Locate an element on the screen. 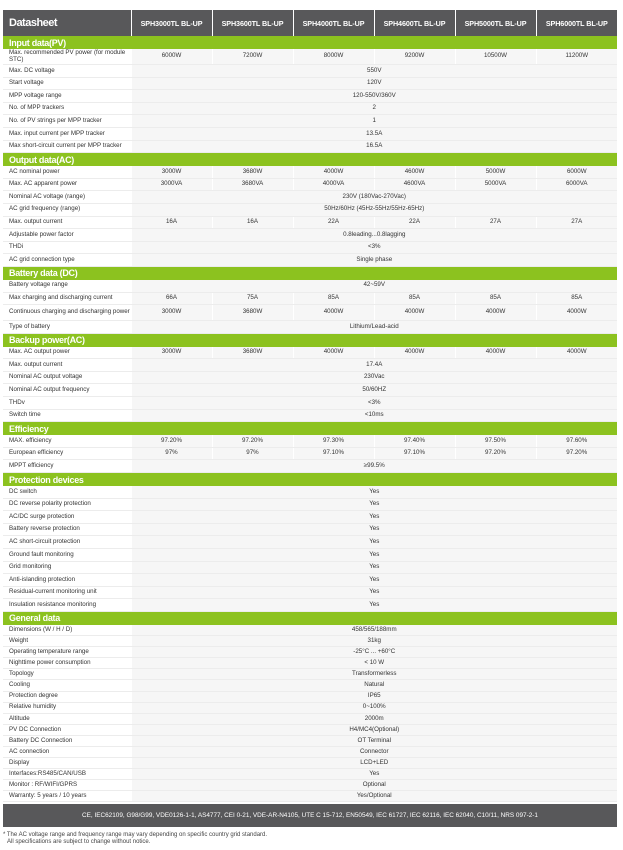  spec-value: <3% is located at coordinates (373, 248).